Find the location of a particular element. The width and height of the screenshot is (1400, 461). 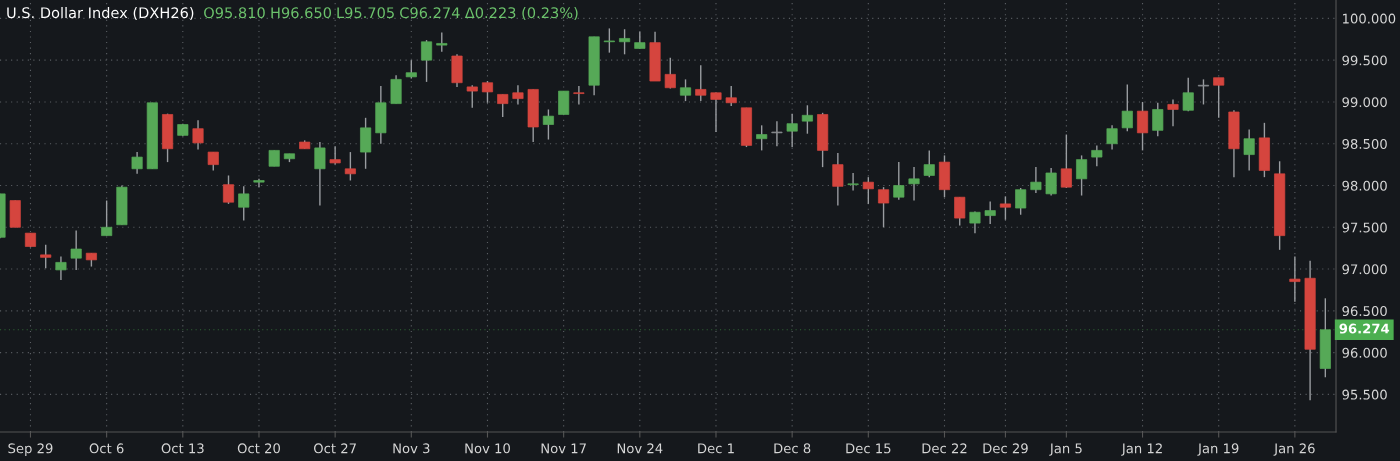

y-tick-label: 95.500 is located at coordinates (1364, 394).